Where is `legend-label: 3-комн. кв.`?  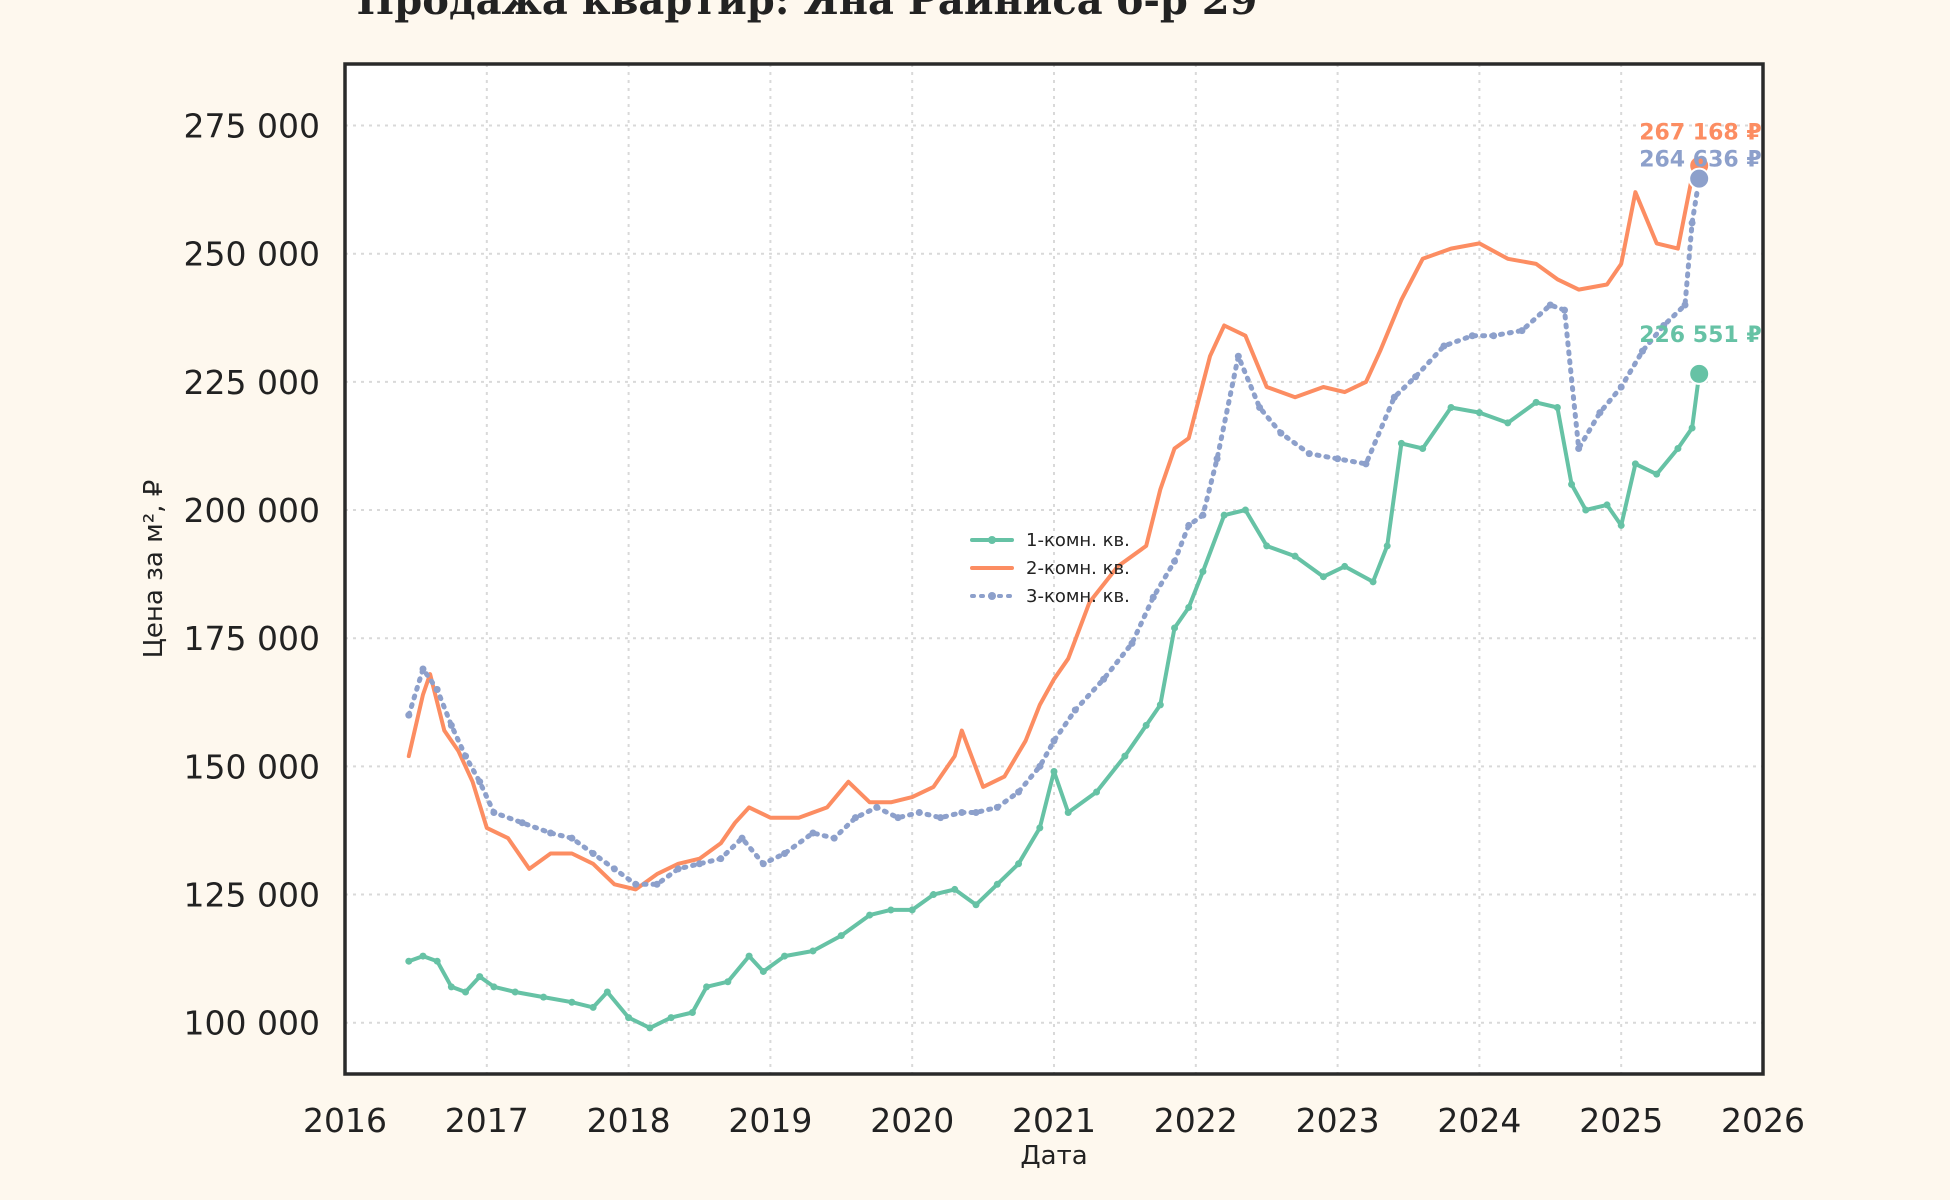 legend-label: 3-комн. кв. is located at coordinates (1078, 596).